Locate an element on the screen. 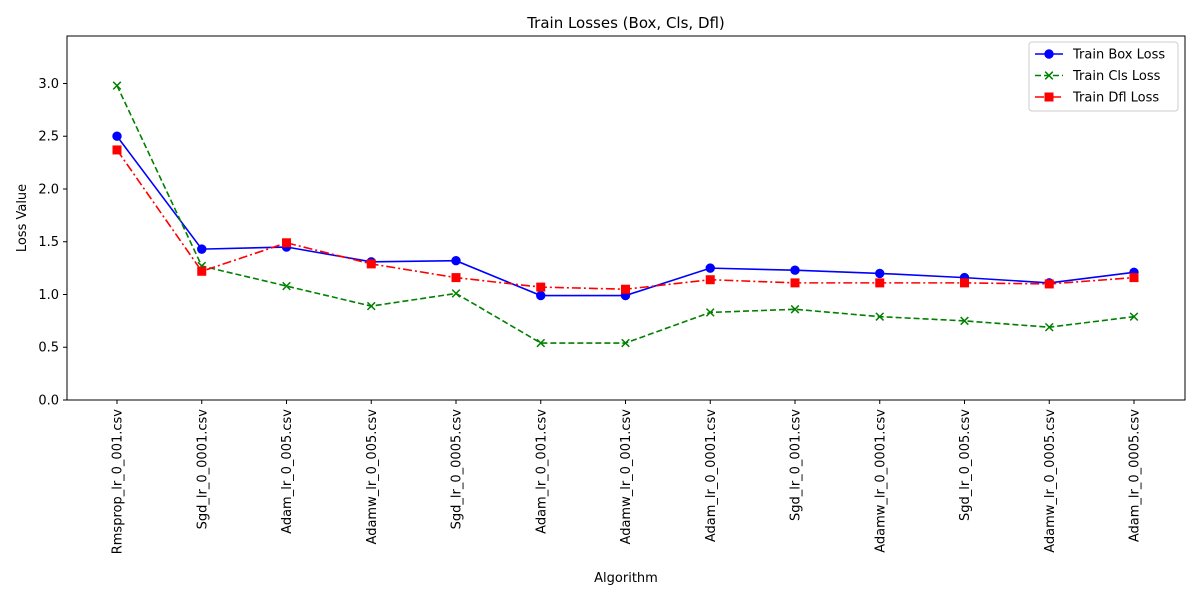  y-tick-label: 1.5 is located at coordinates (48, 242).